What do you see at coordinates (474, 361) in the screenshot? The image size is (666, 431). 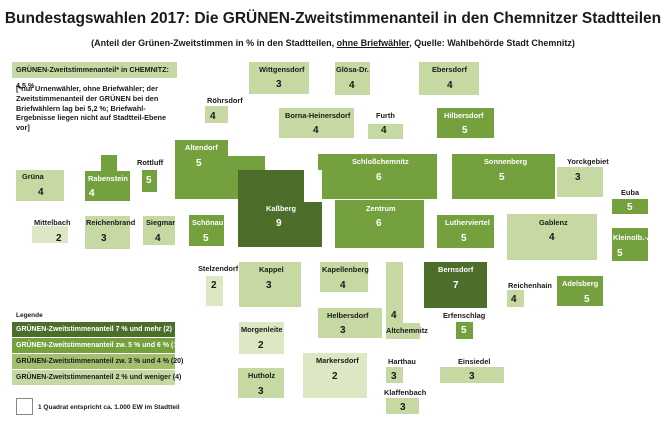 I see `district-label: Einsiedel` at bounding box center [474, 361].